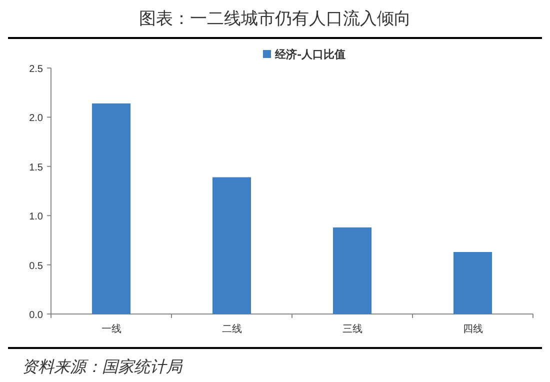 This screenshot has height=382, width=550. Describe the element at coordinates (310, 54) in the screenshot. I see `legend: 经济-人口比值` at that location.